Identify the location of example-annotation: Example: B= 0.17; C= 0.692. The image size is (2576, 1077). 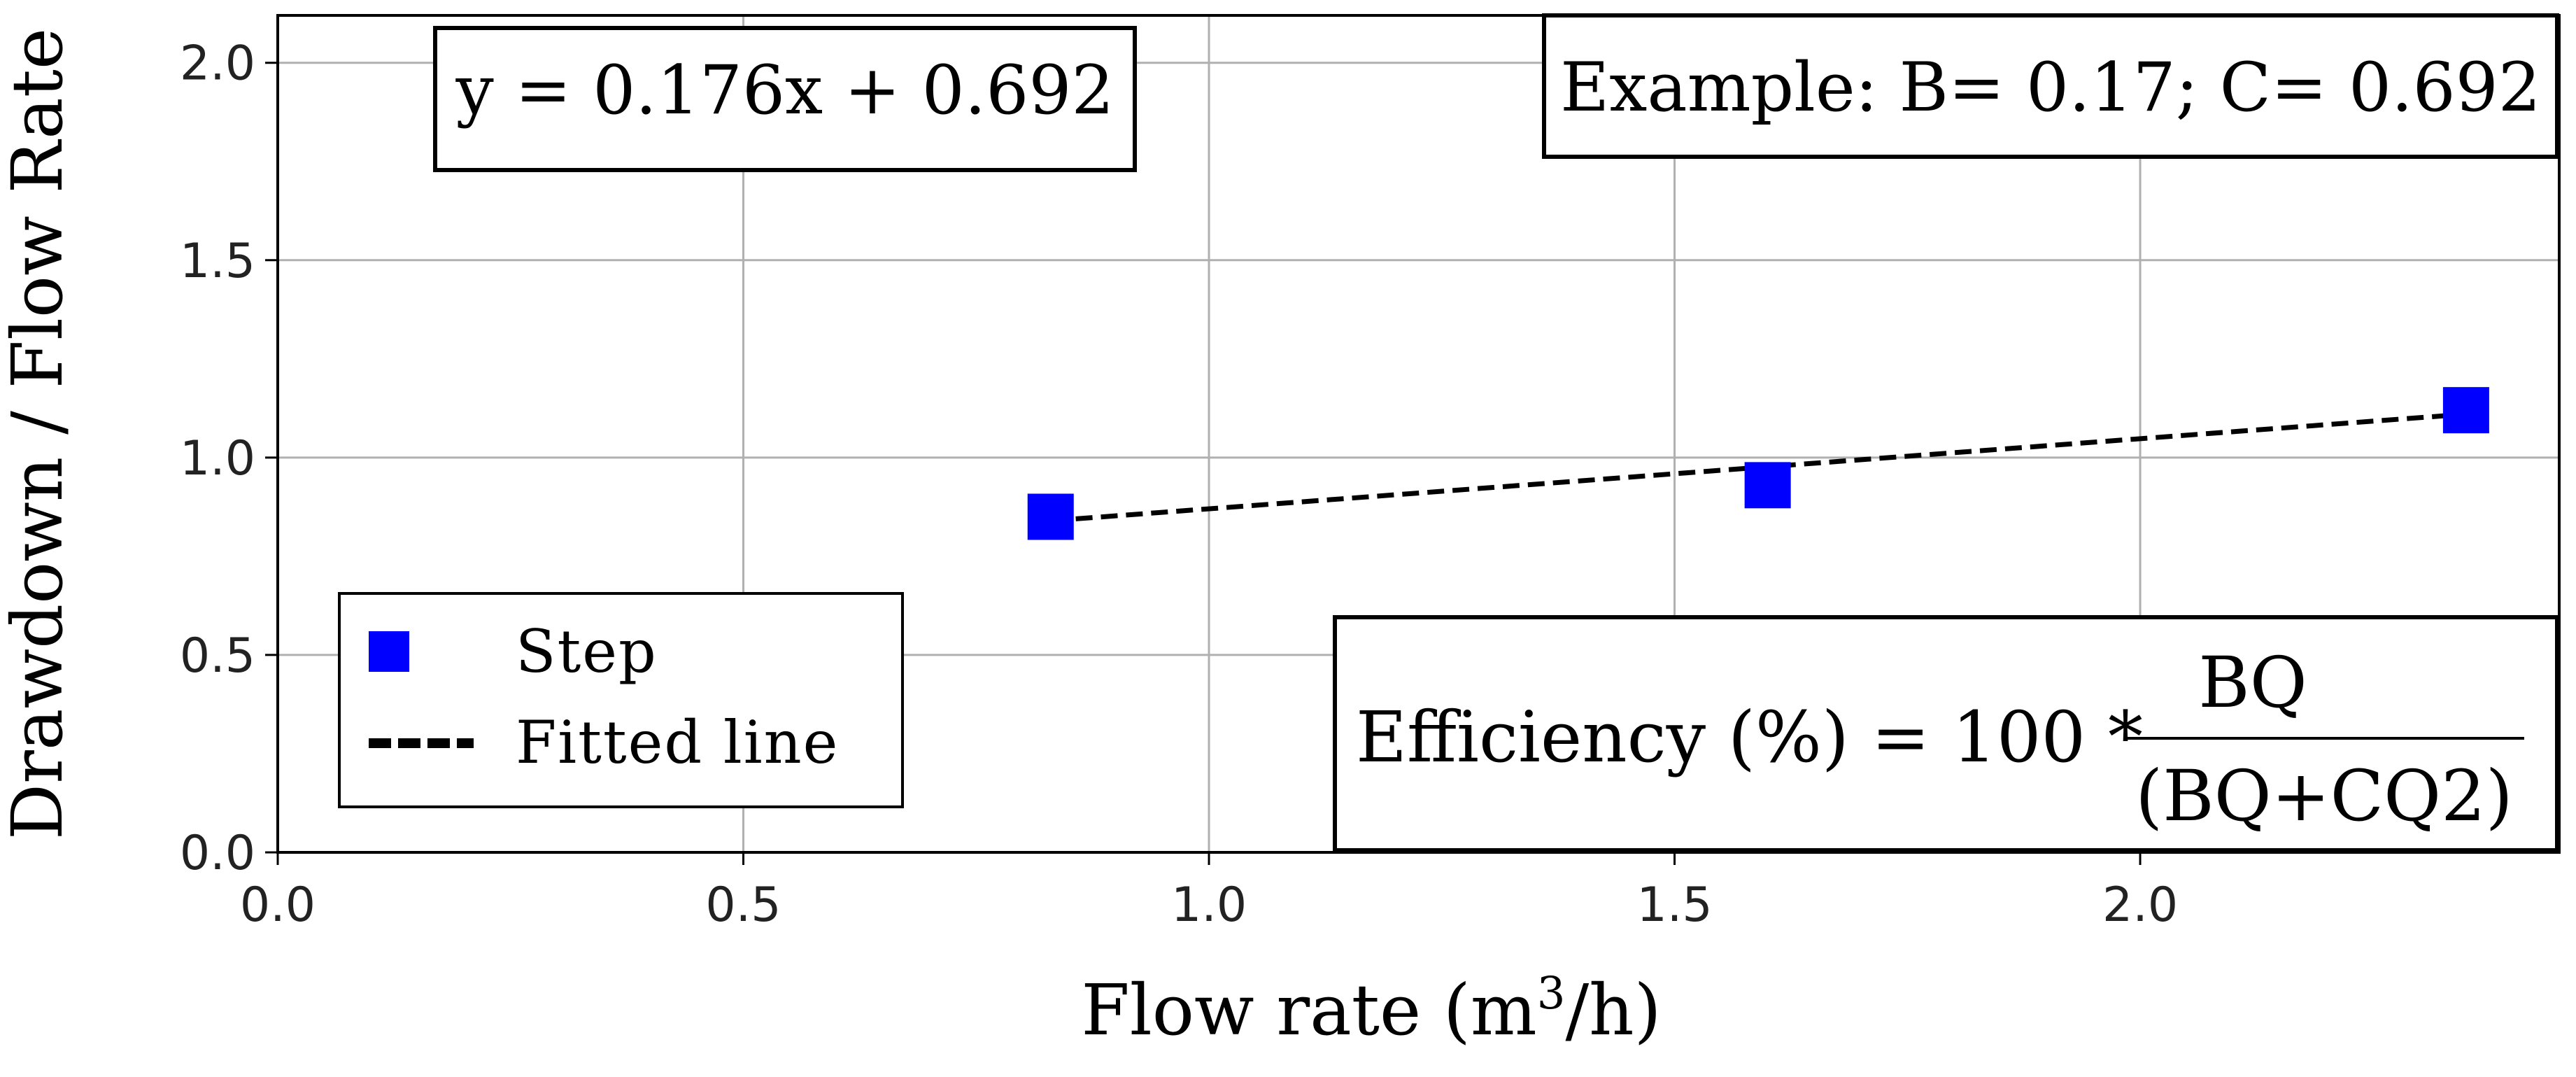
(2050, 86).